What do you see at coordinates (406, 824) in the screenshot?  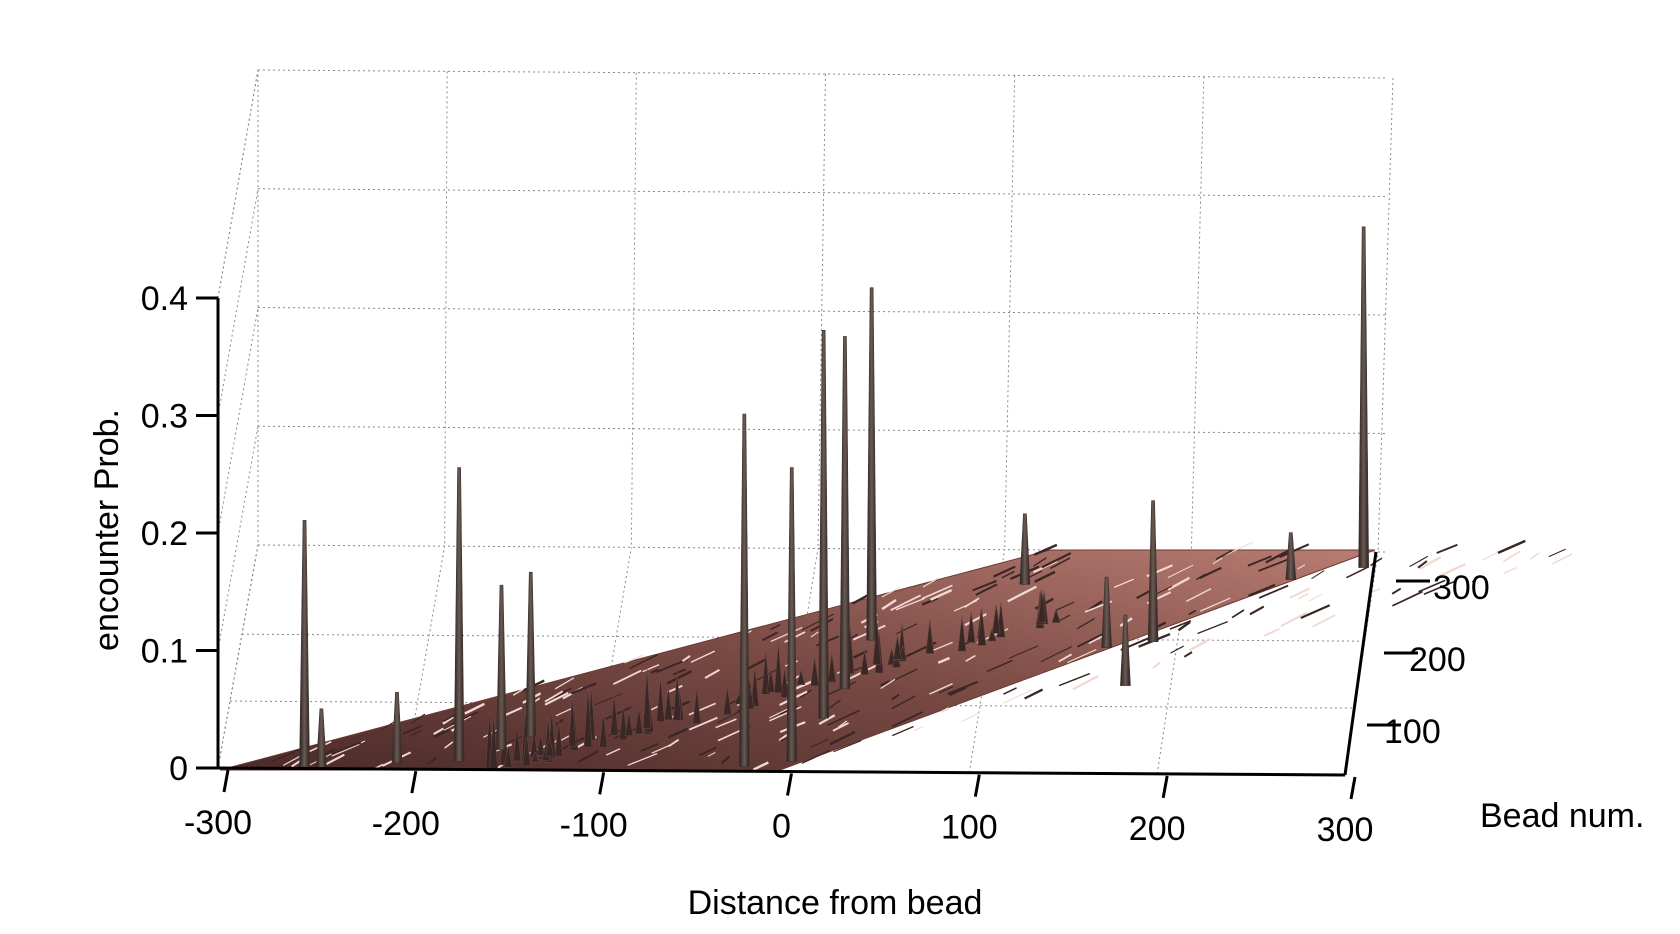 I see `x-tick-label: -200` at bounding box center [406, 824].